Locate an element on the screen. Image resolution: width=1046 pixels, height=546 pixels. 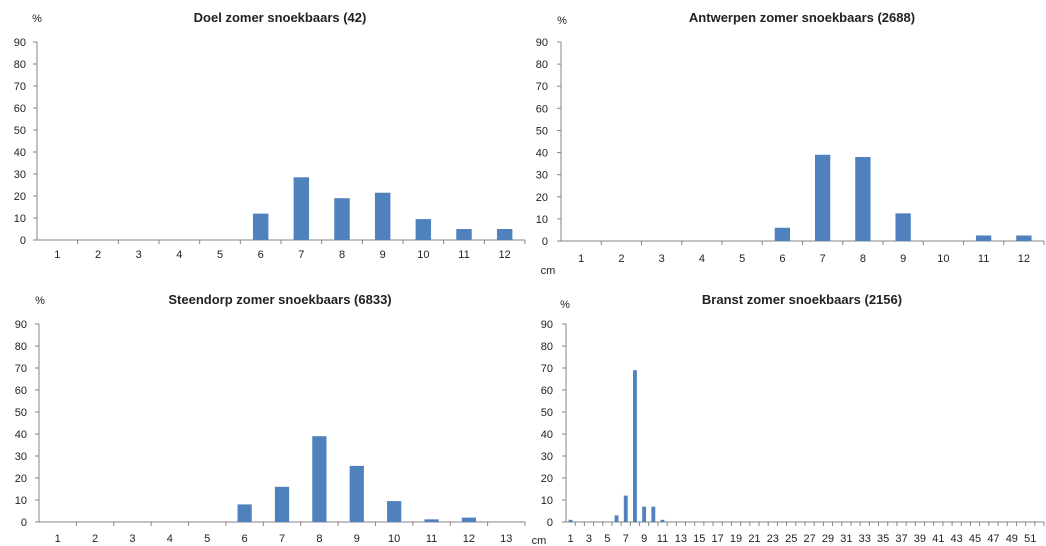
x-tick-label: 15 is located at coordinates (699, 539).